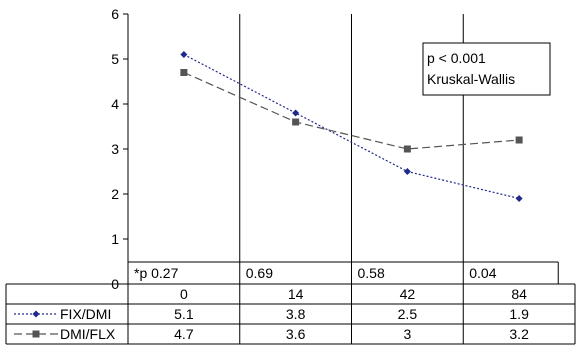  I want to click on annotation-text: Kruskal-Wallis, so click(471, 79).